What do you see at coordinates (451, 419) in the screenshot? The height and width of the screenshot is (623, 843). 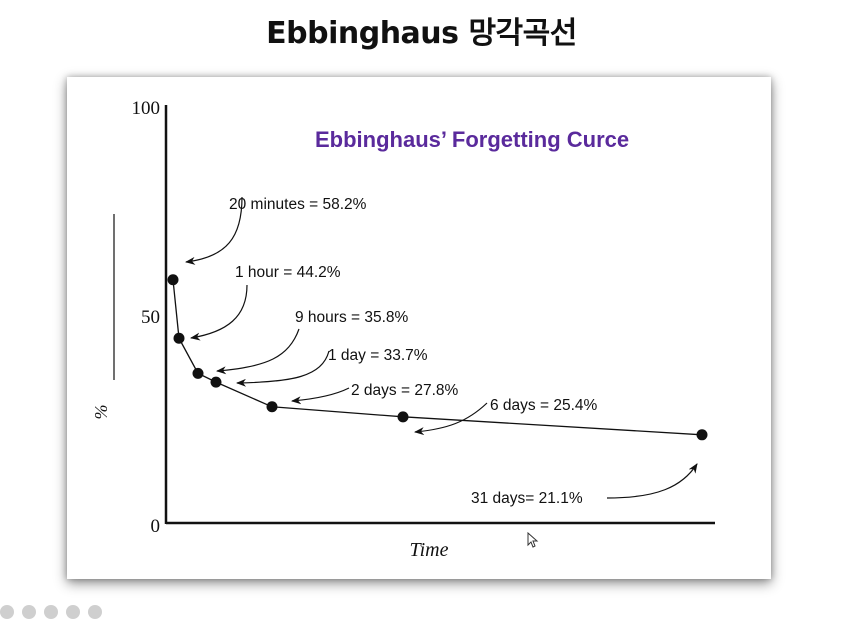 I see `arrow-6days` at bounding box center [451, 419].